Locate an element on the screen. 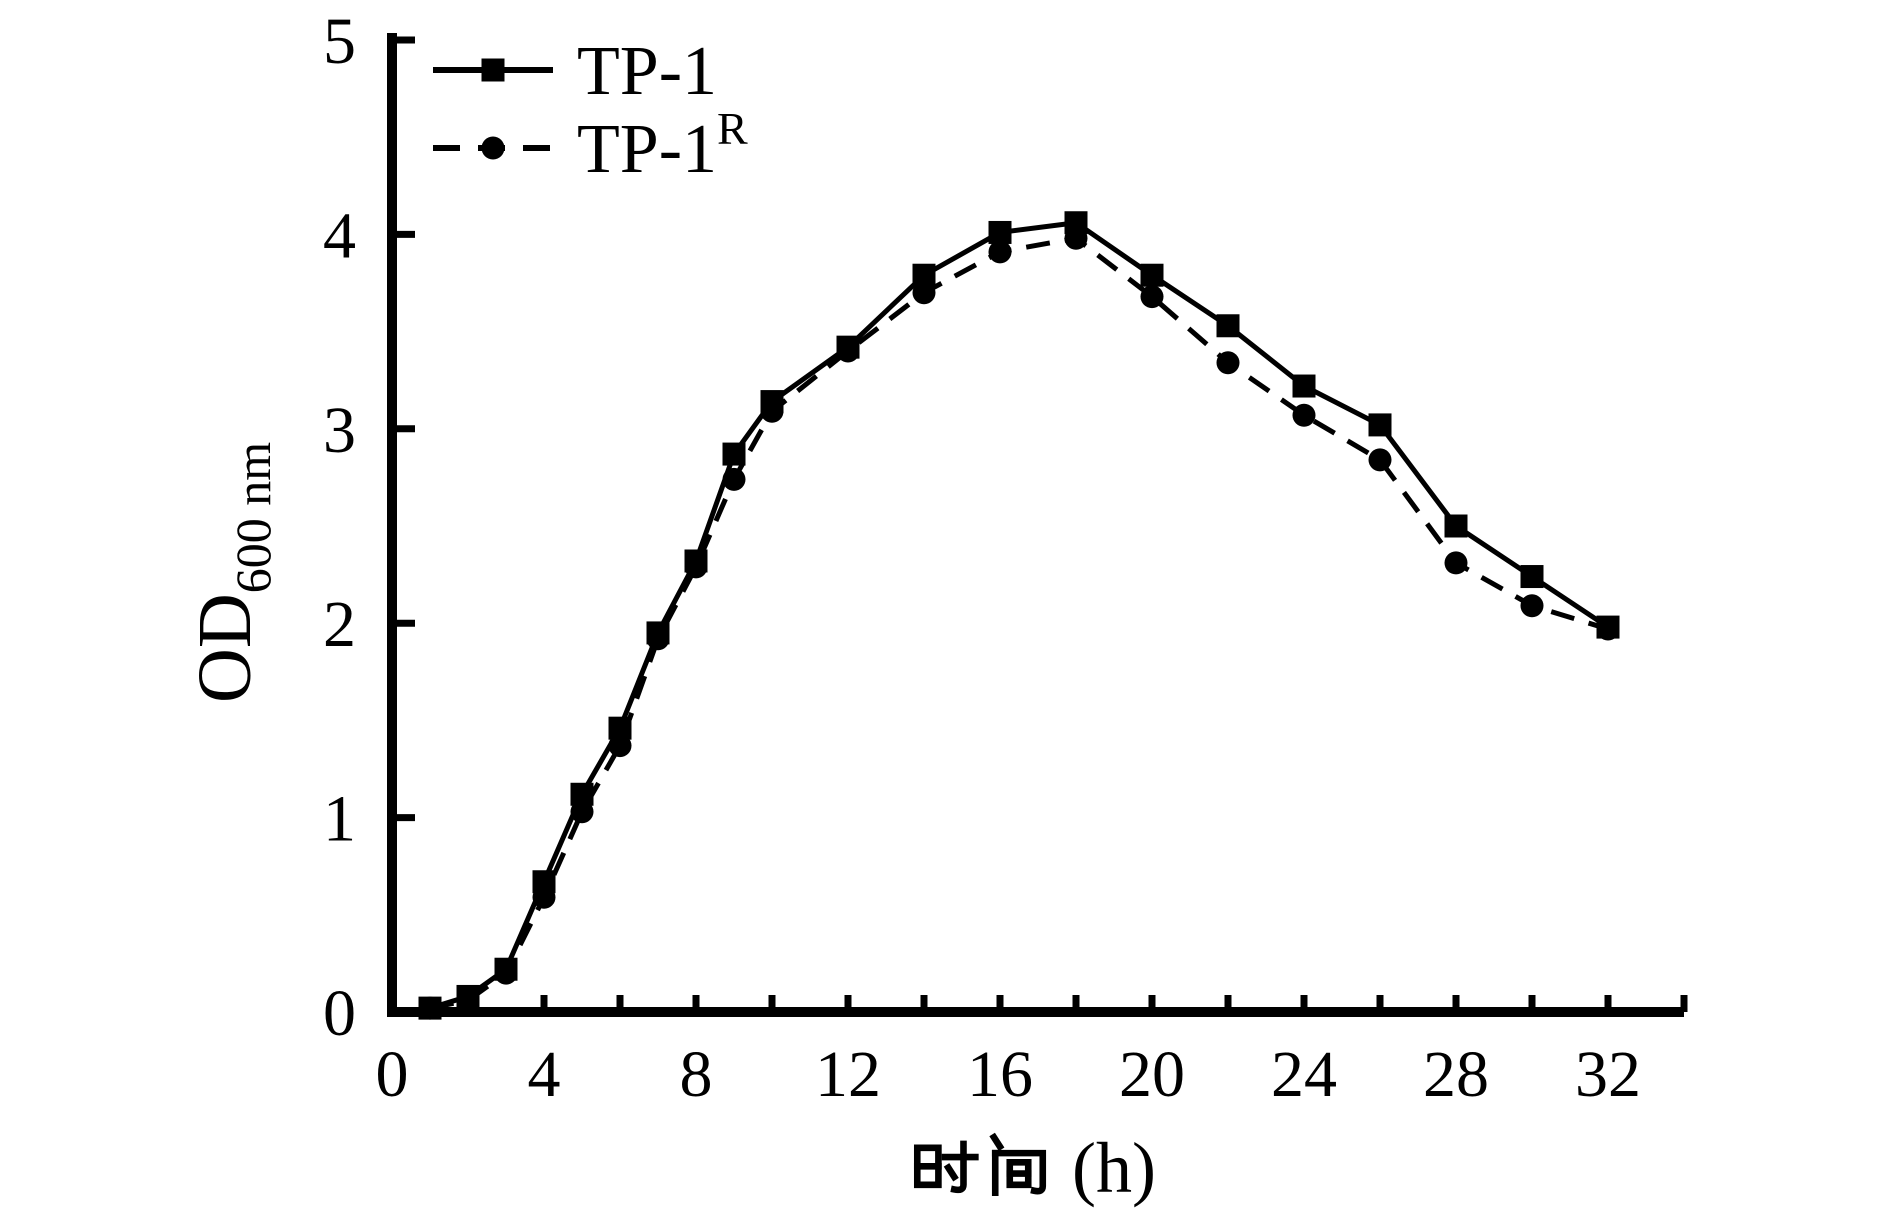 The height and width of the screenshot is (1217, 1890). x-axis-title: (h) is located at coordinates (1034, 1168).